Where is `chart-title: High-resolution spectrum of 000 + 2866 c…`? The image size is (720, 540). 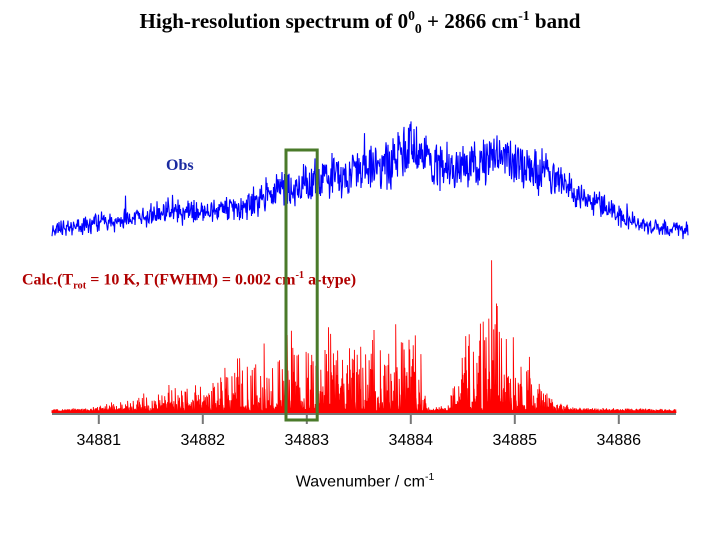
chart-title: High-resolution spectrum of 000 + 2866 c… is located at coordinates (360, 22).